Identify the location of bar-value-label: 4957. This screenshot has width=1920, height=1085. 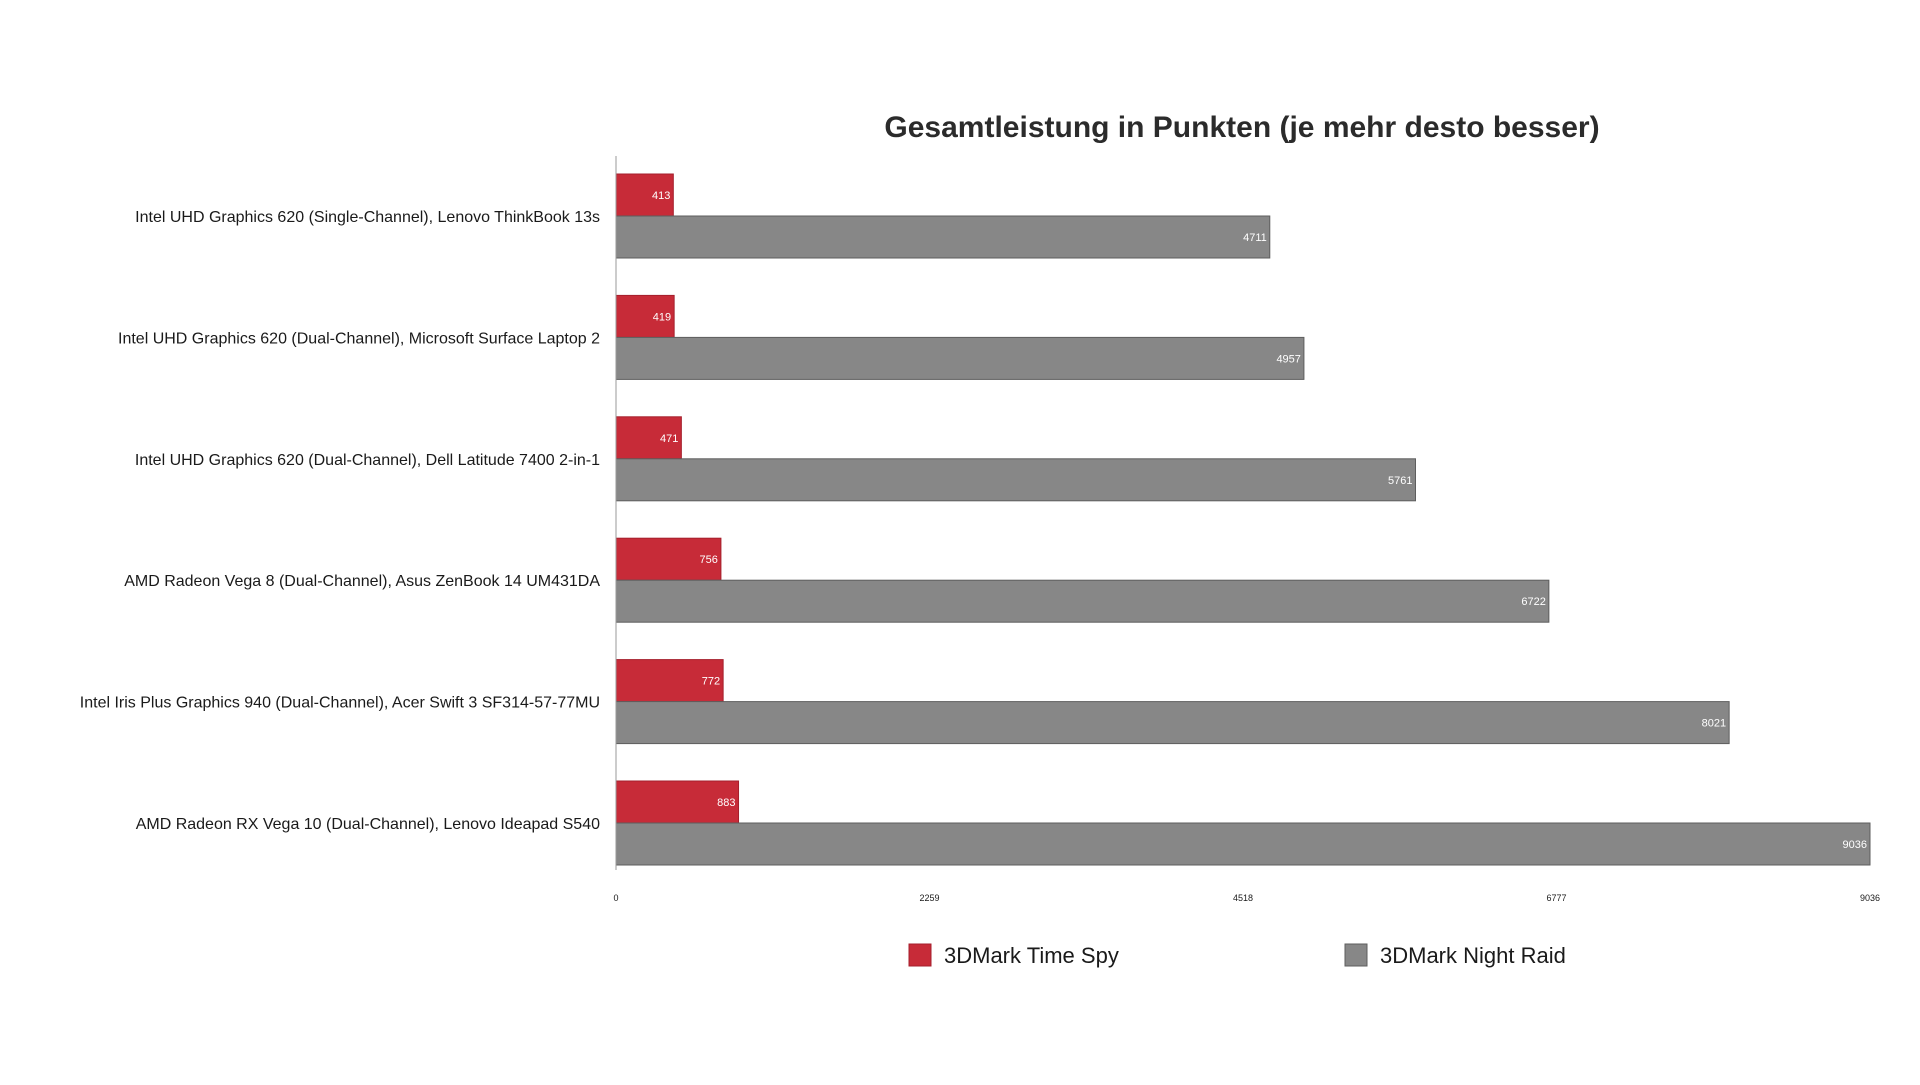
(1288, 359).